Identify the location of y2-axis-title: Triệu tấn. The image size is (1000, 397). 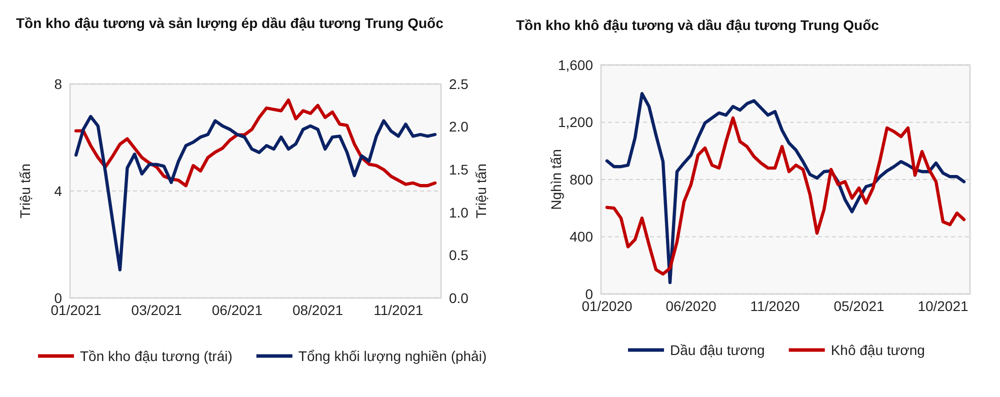
(481, 191).